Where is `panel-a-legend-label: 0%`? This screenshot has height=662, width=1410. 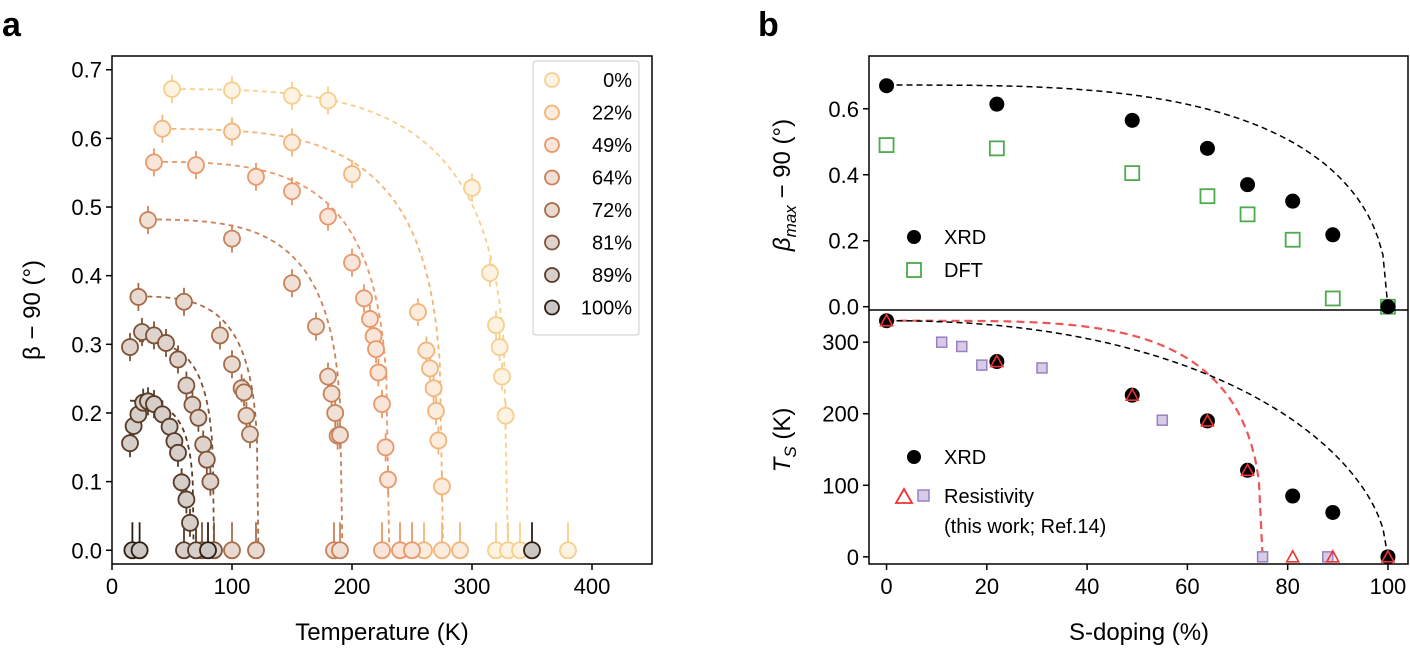 panel-a-legend-label: 0% is located at coordinates (617, 81).